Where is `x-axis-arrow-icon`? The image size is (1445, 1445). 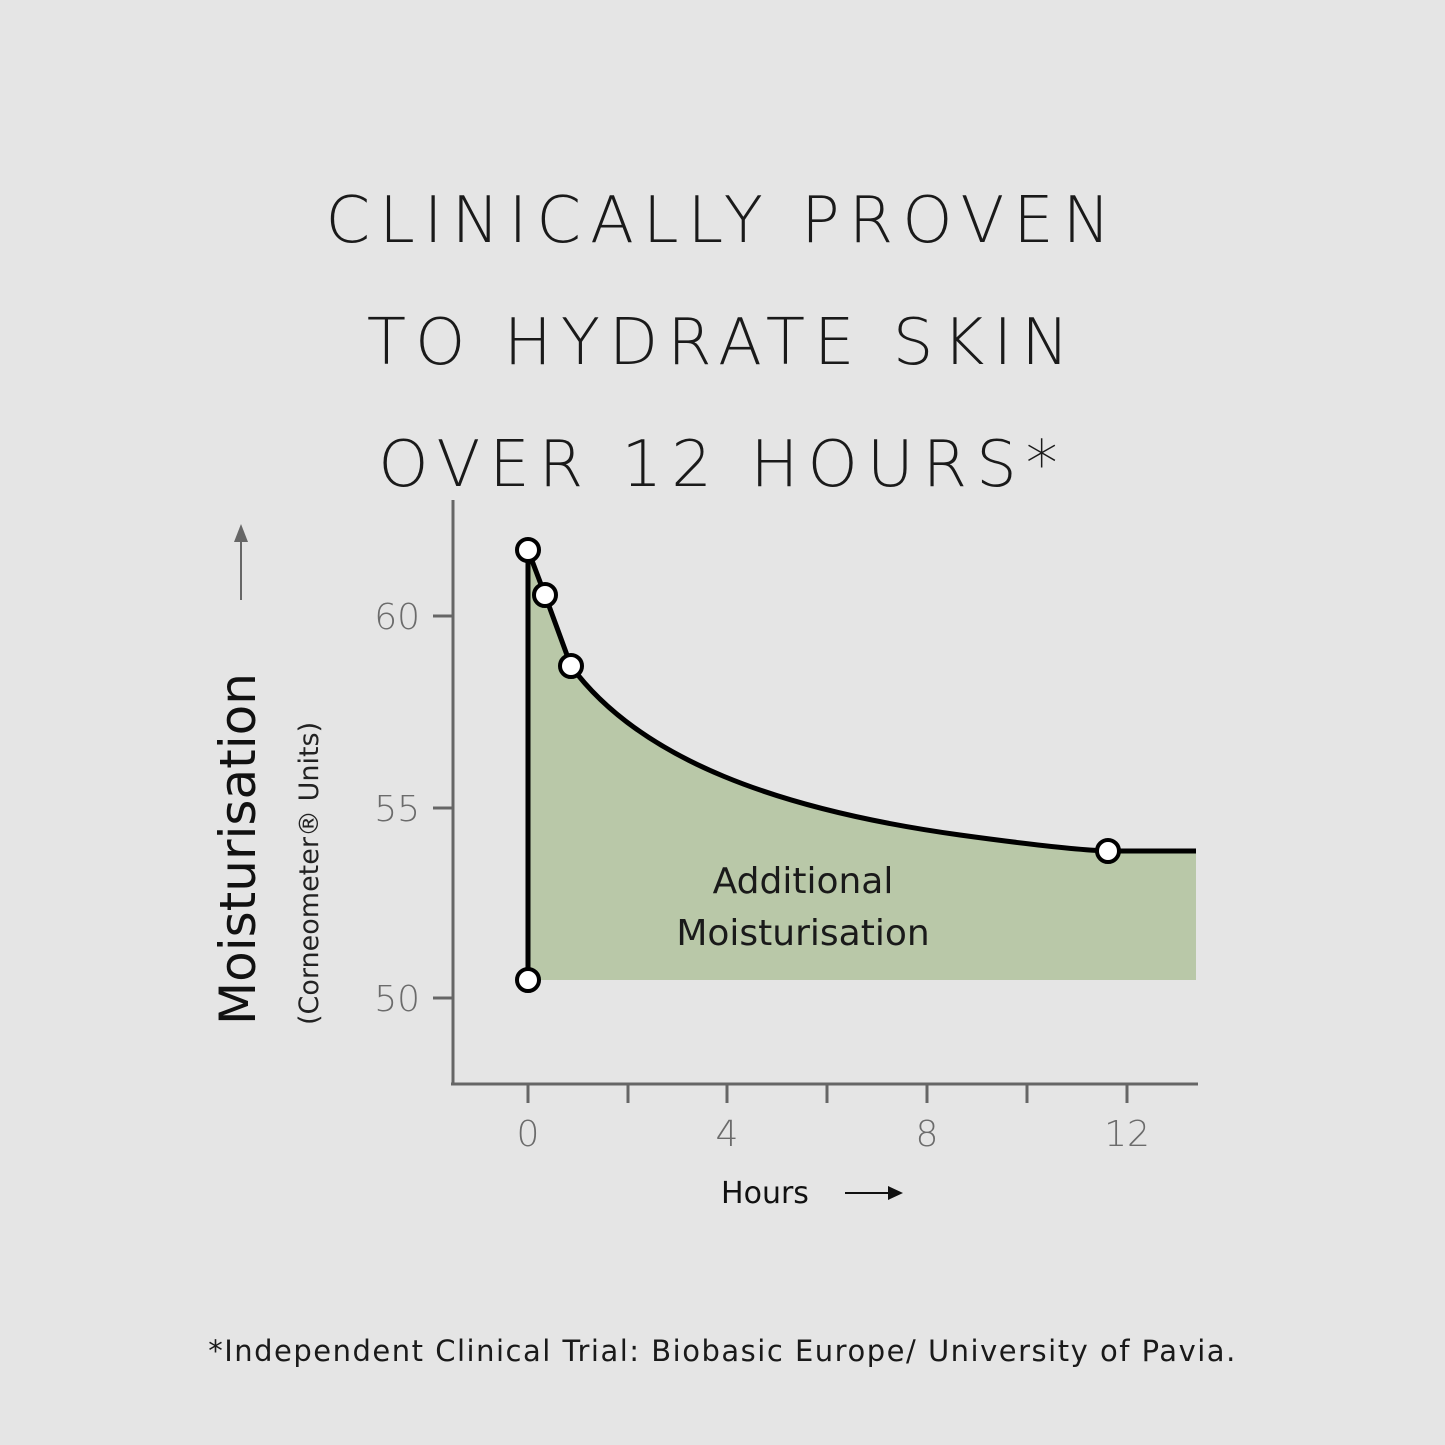 x-axis-arrow-icon is located at coordinates (874, 1193).